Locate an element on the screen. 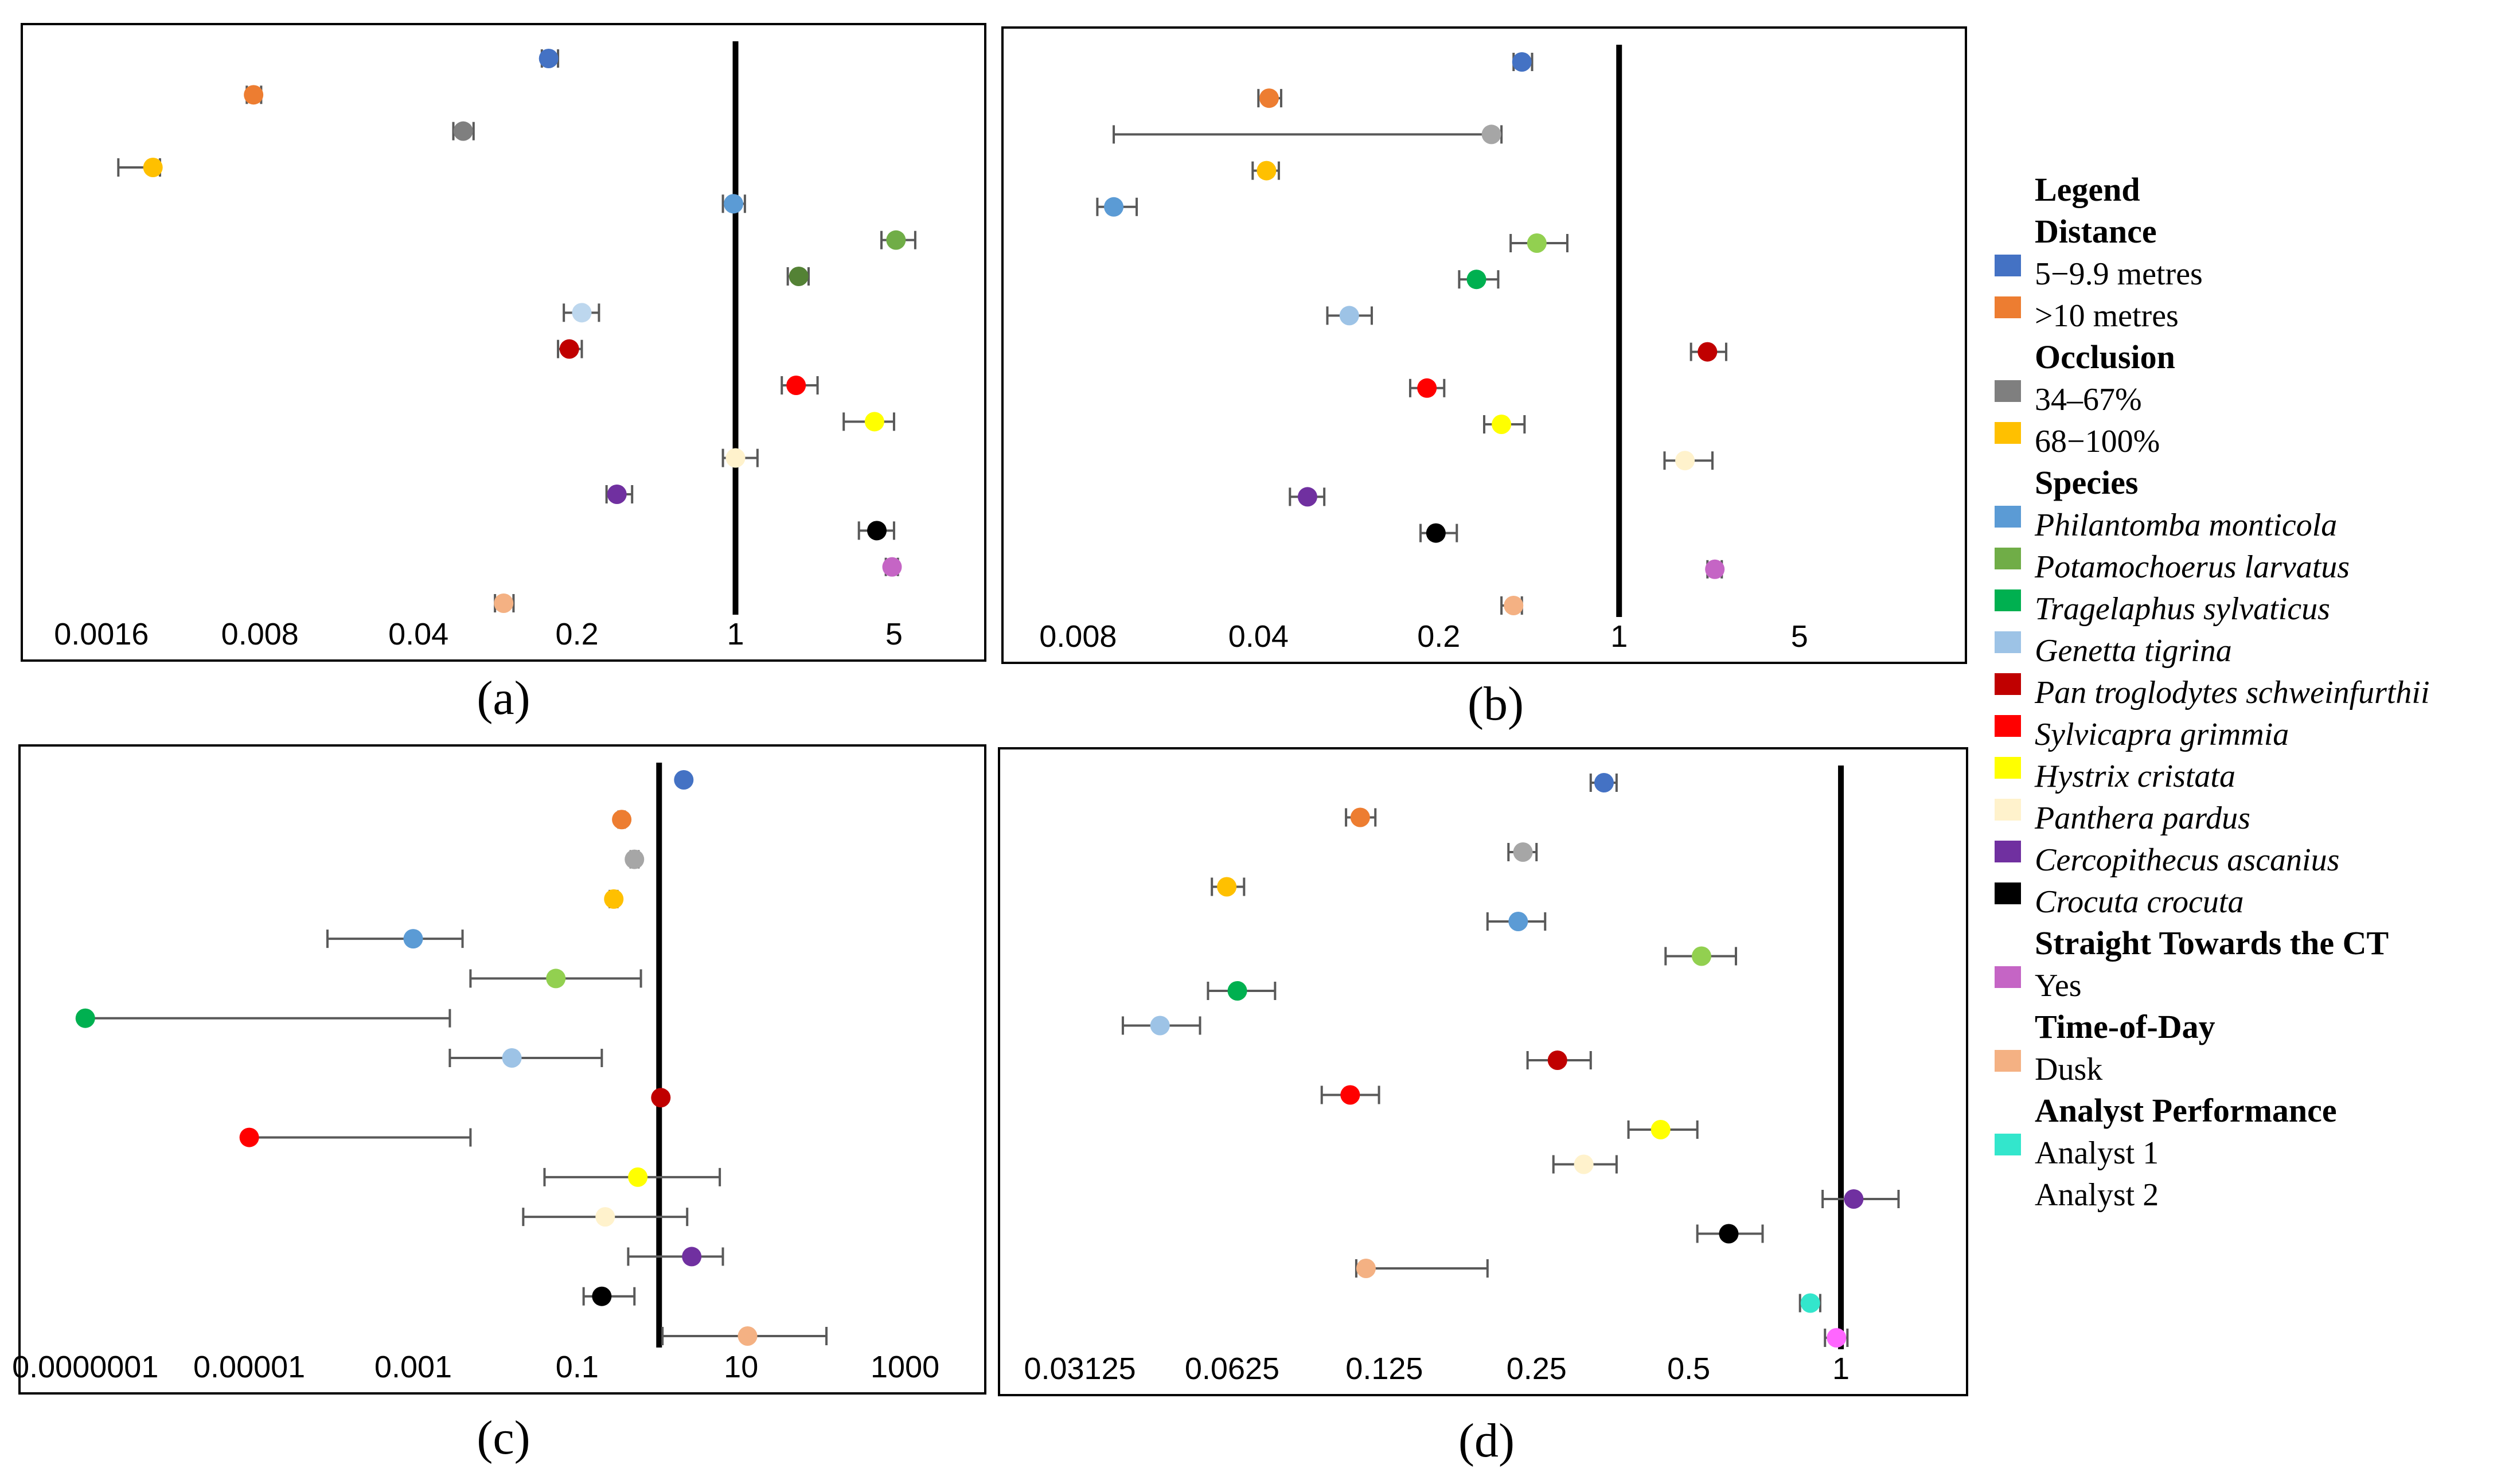 This screenshot has width=2505, height=1484. x-tick-label: 10 is located at coordinates (741, 1367).